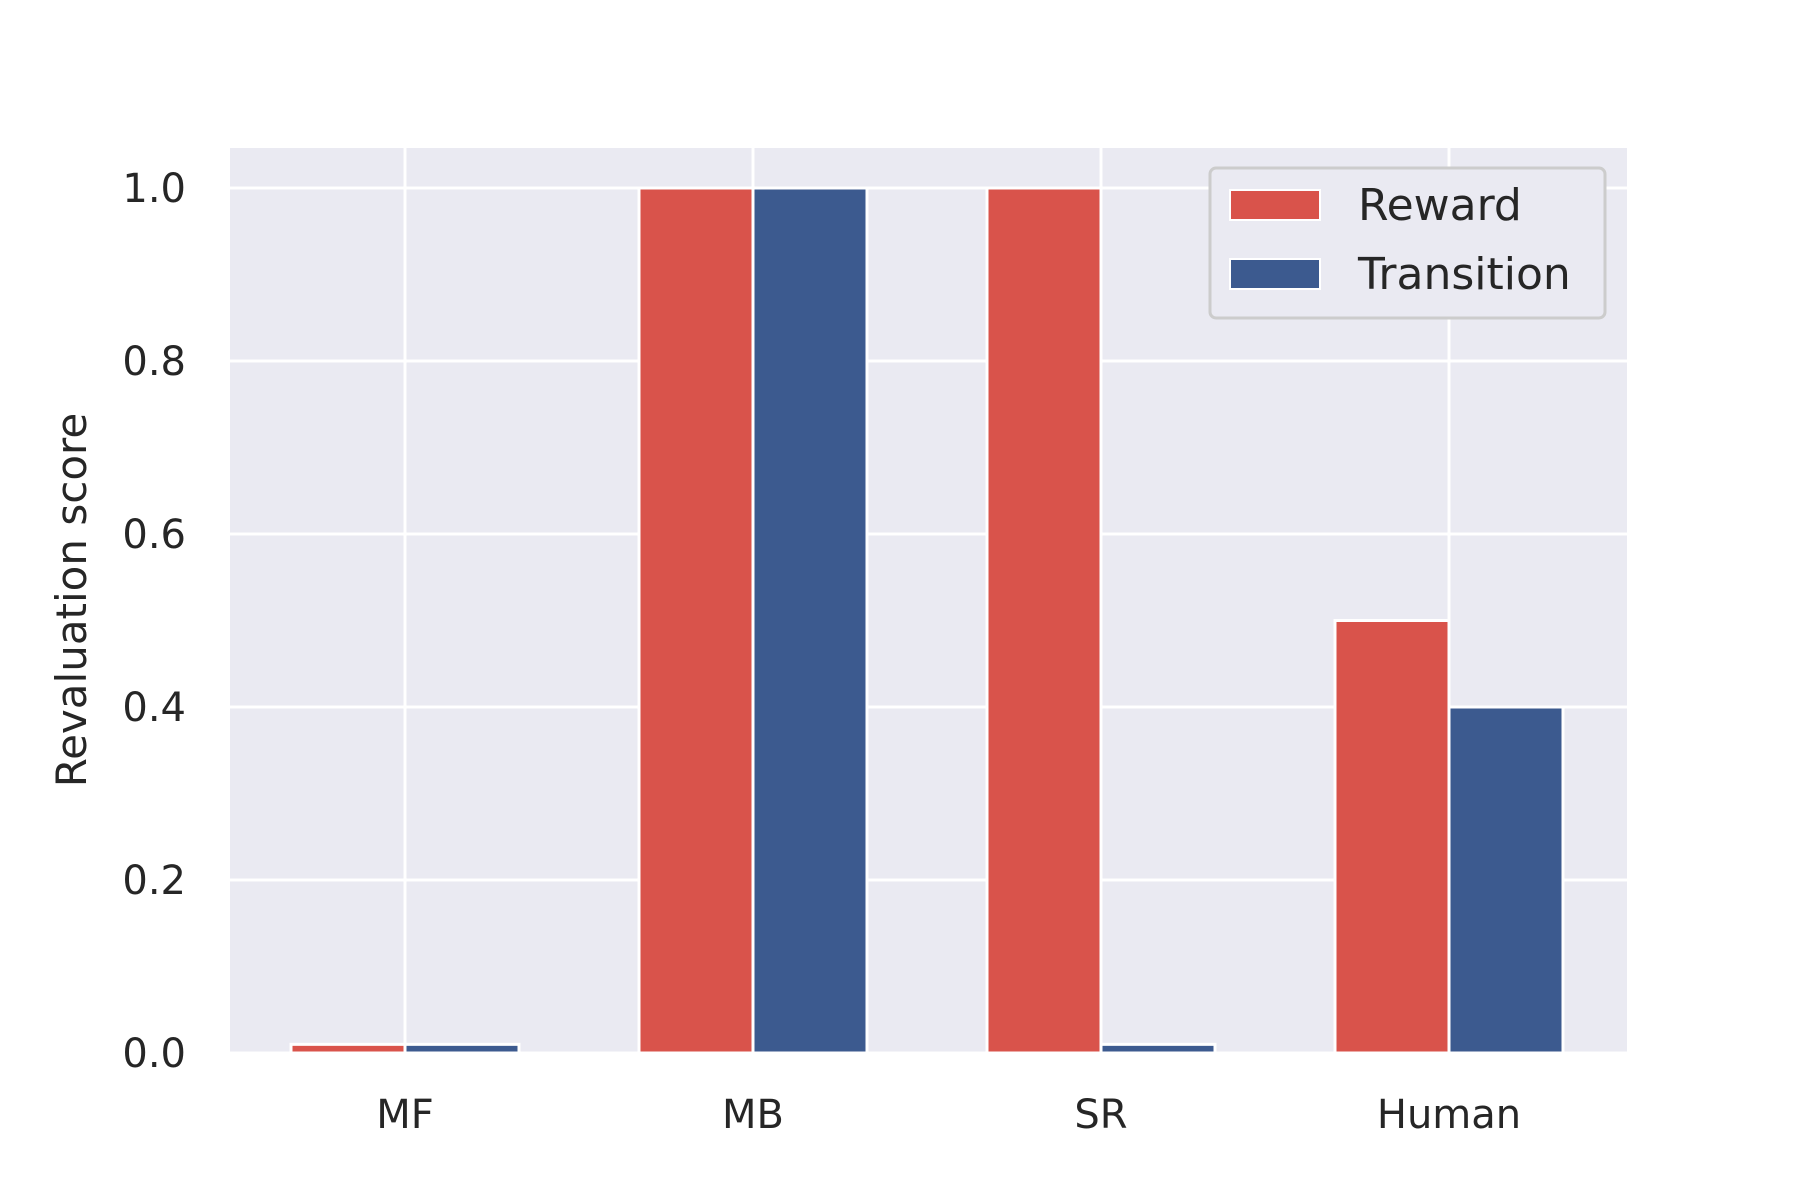  What do you see at coordinates (405, 1115) in the screenshot?
I see `x-tick-label: MF` at bounding box center [405, 1115].